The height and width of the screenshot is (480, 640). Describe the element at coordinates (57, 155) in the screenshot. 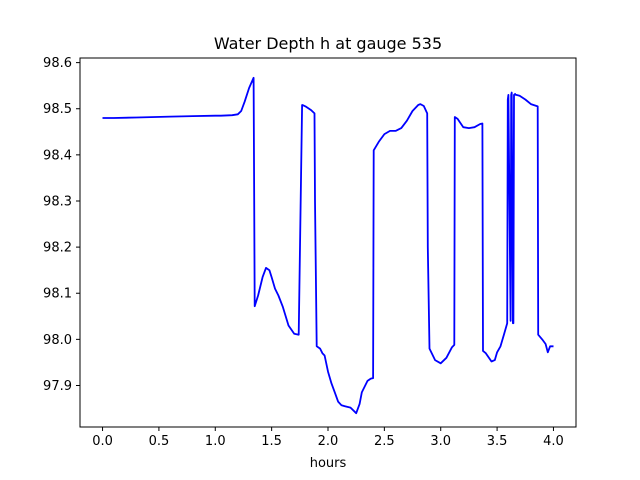

I see `y-tick-label: 98.4` at that location.